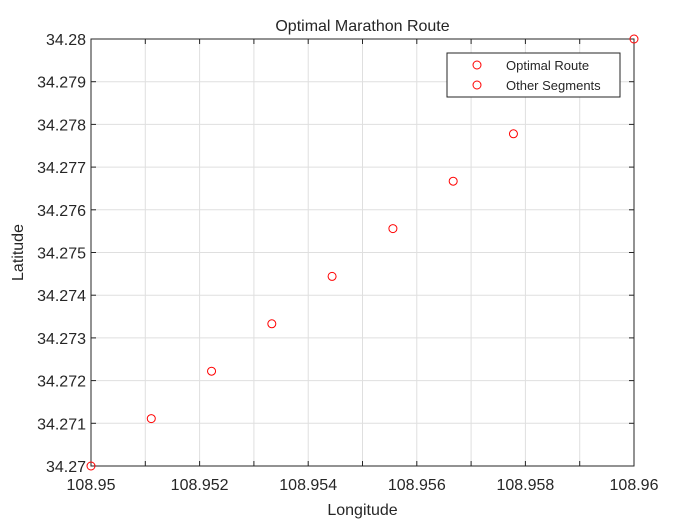  Describe the element at coordinates (553, 85) in the screenshot. I see `legend-label-other-segments: Other Segments` at that location.